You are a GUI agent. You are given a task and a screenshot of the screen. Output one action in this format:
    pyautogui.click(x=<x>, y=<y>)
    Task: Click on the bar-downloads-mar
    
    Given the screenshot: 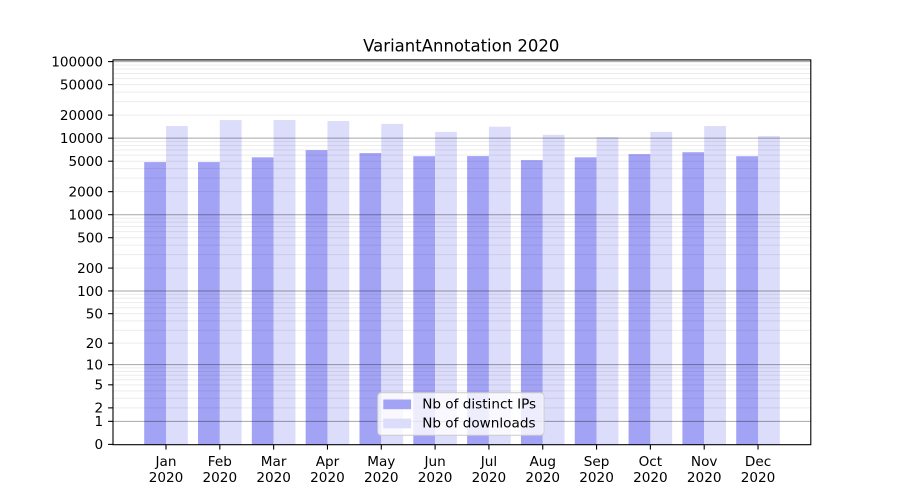 What is the action you would take?
    pyautogui.click(x=284, y=282)
    